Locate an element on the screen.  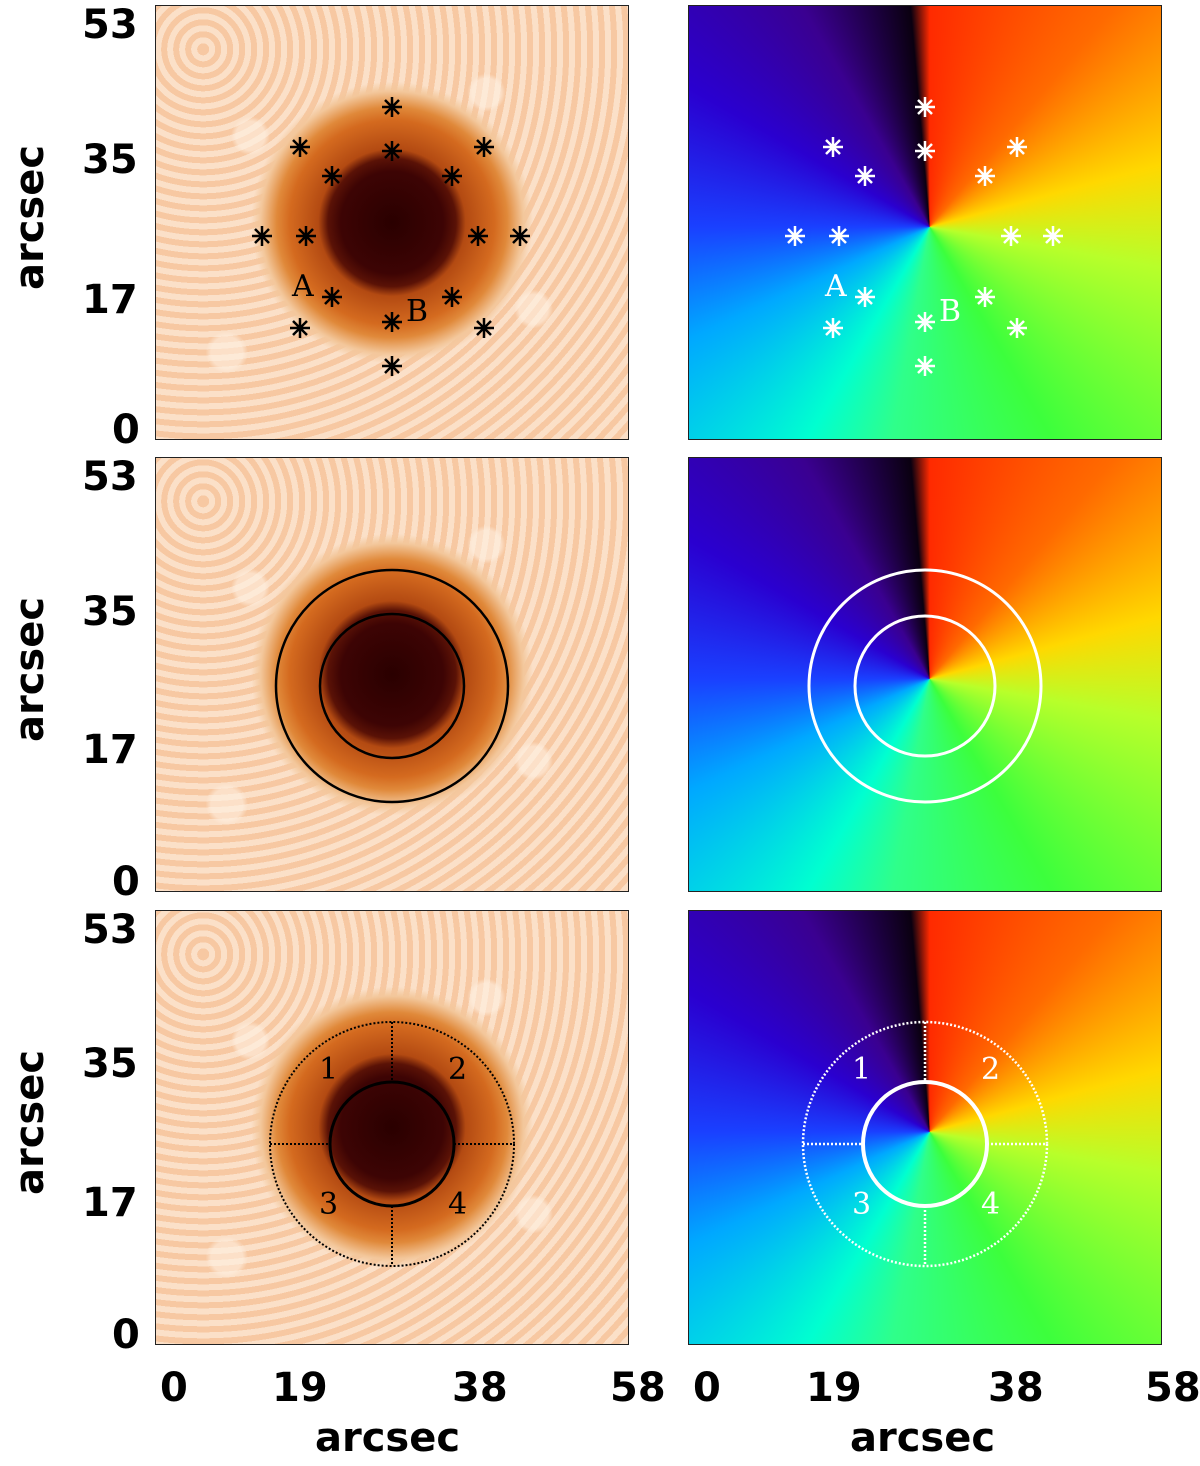
marker-overlay-light: A B is located at coordinates (924, 236).